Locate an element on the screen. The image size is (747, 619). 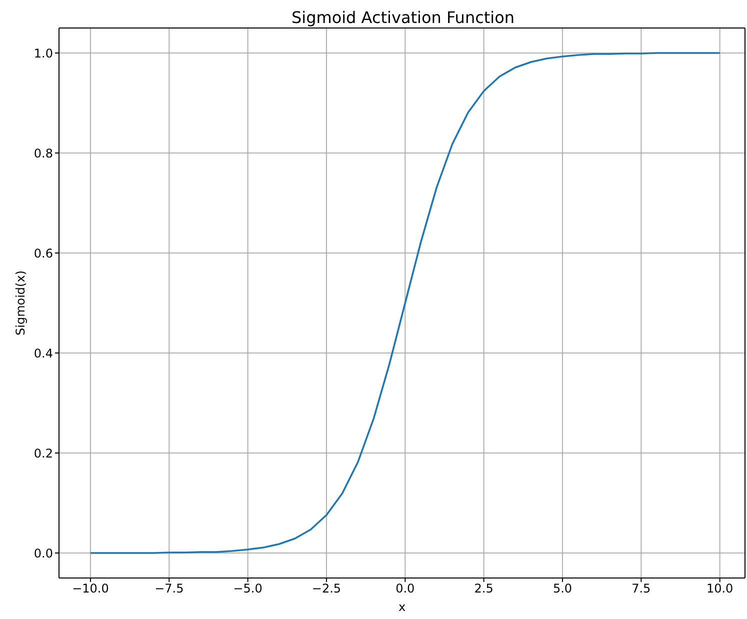
y-tick-label: 0.0 is located at coordinates (43, 553).